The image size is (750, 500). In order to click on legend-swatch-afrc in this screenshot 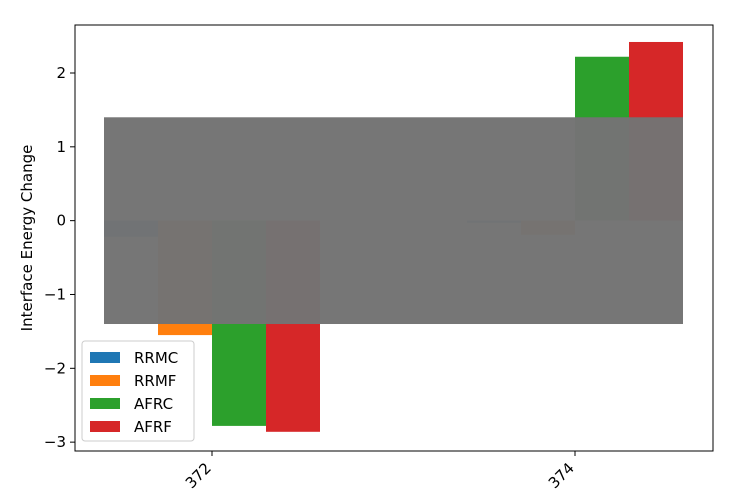, I will do `click(105, 403)`.